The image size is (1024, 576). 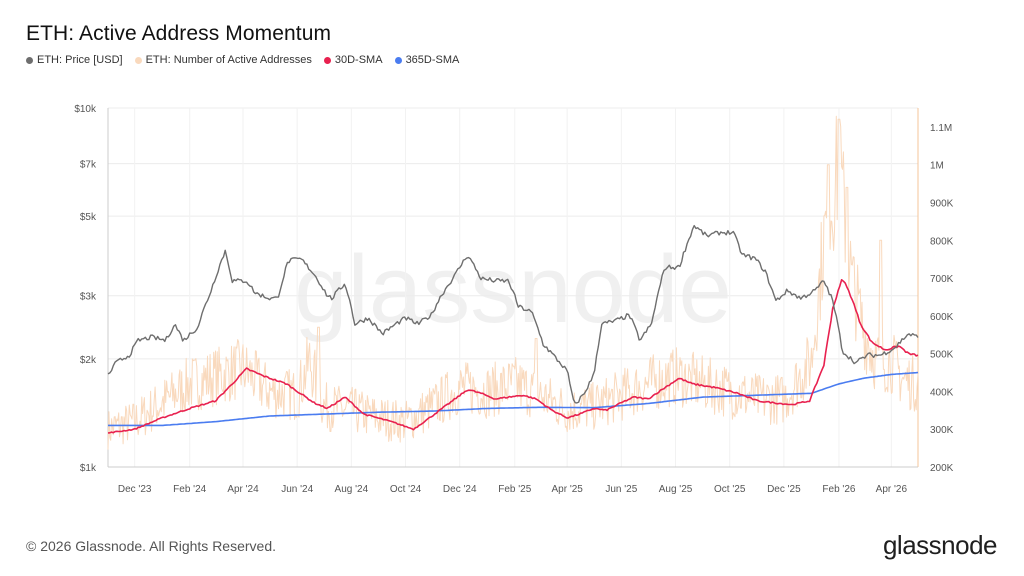 What do you see at coordinates (460, 489) in the screenshot?
I see `x-tick-label: Dec '24` at bounding box center [460, 489].